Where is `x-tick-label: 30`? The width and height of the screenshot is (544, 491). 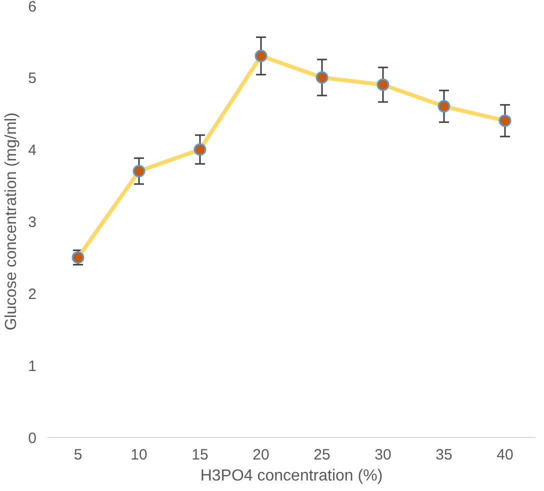
x-tick-label: 30 is located at coordinates (383, 455).